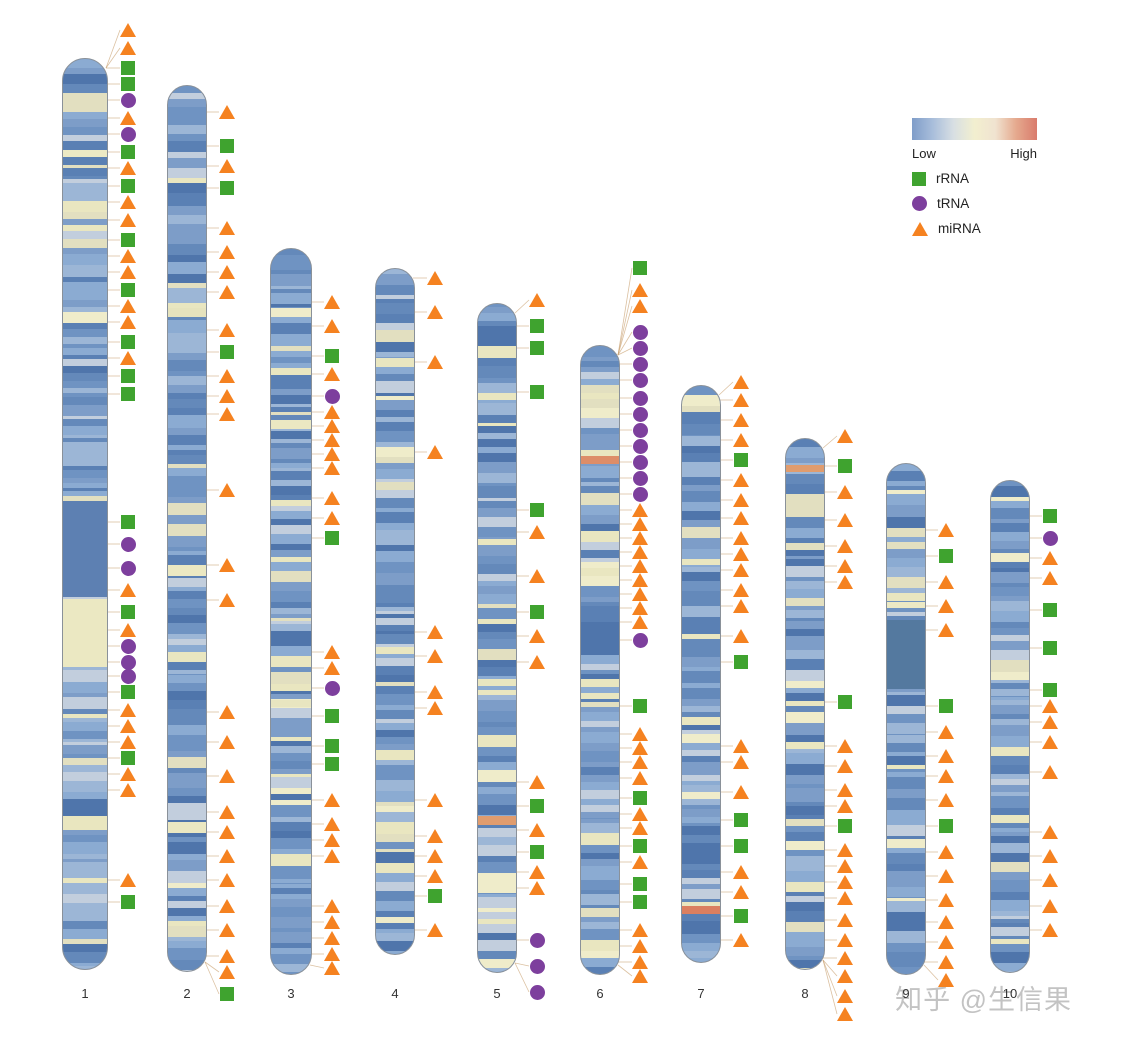 This screenshot has height=1048, width=1138. What do you see at coordinates (906, 993) in the screenshot?
I see `chromosome-label: 9` at bounding box center [906, 993].